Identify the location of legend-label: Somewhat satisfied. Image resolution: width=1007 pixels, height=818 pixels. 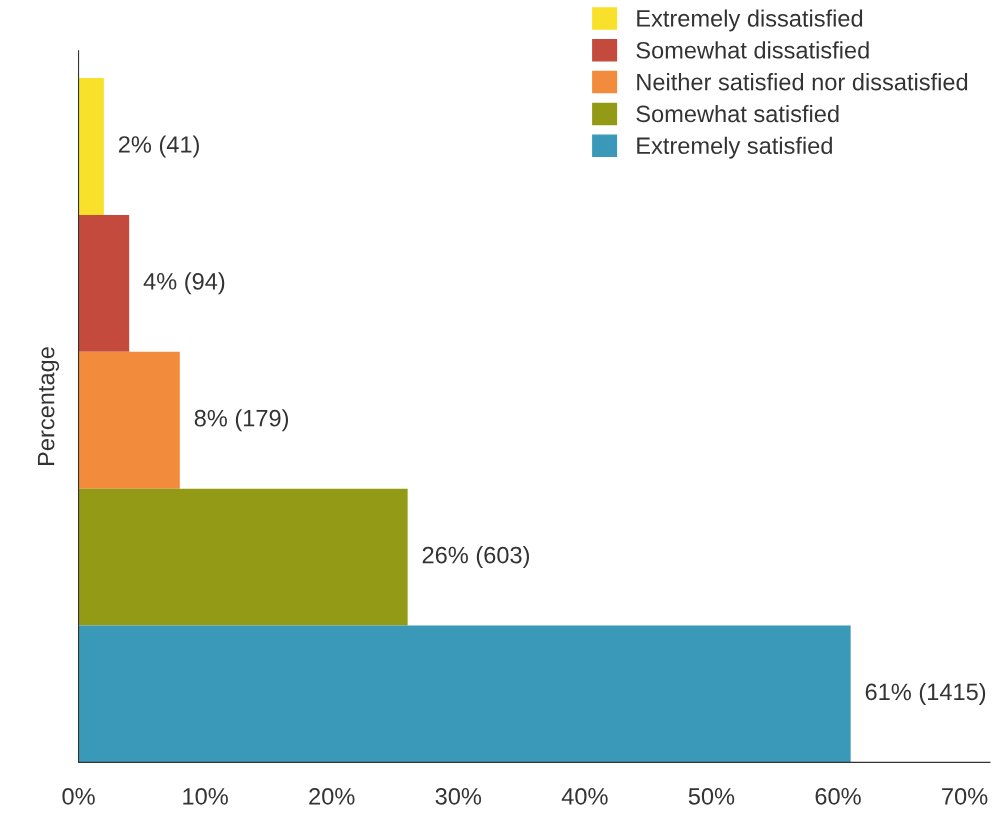
(737, 113).